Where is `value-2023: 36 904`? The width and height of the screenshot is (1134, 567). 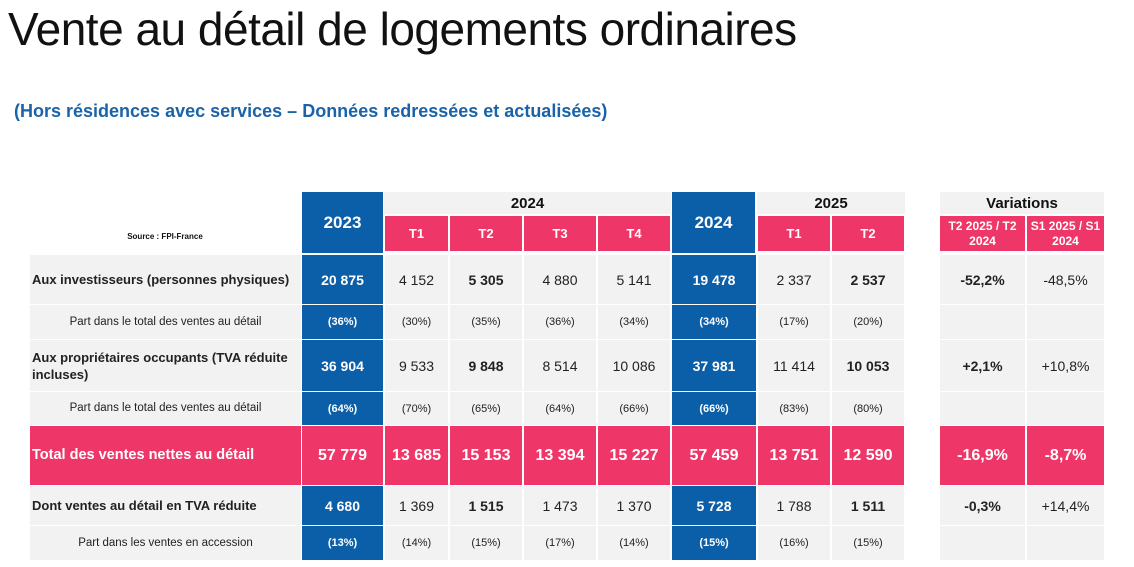
value-2023: 36 904 is located at coordinates (342, 365).